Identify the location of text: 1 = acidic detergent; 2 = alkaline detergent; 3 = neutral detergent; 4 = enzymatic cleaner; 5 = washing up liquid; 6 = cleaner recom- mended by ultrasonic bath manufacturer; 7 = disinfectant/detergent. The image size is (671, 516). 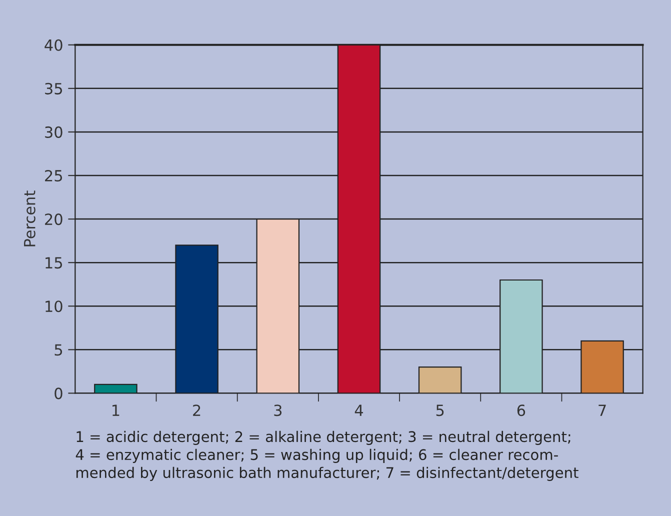
(327, 455).